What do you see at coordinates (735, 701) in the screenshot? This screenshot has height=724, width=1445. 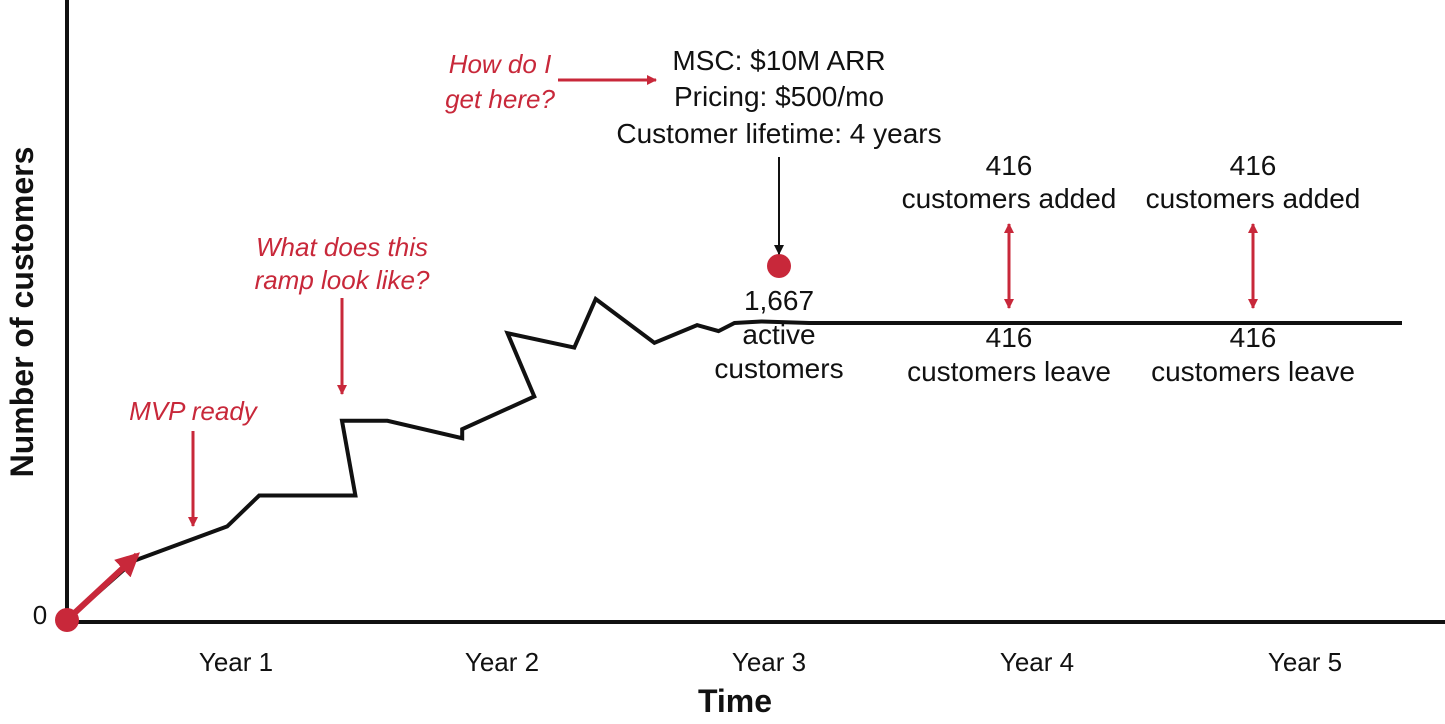 I see `x-axis-title: Time` at bounding box center [735, 701].